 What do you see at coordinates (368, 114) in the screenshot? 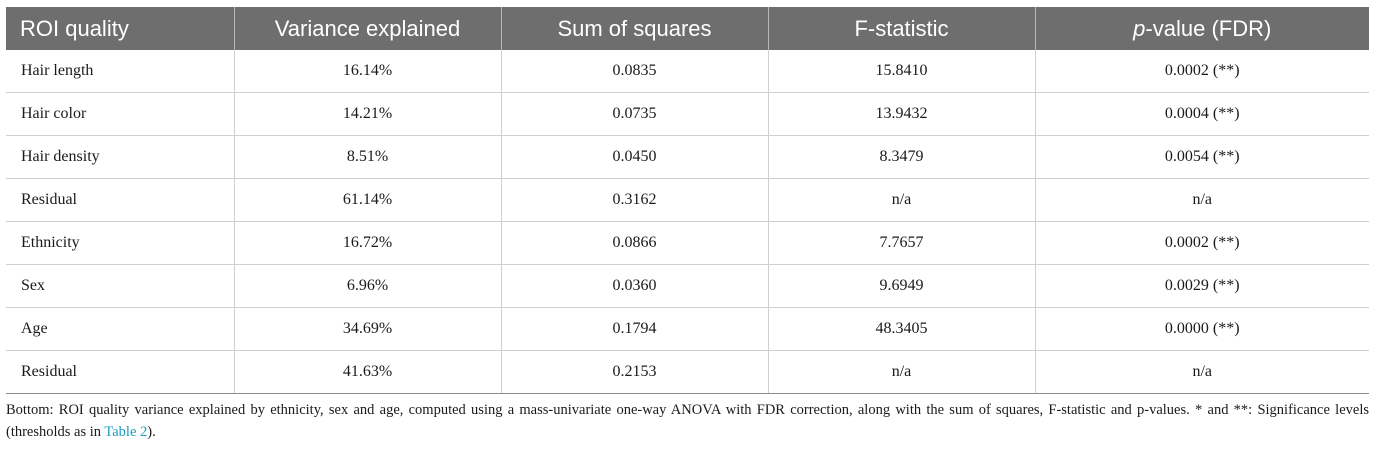
I see `table-cell: 14.21%` at bounding box center [368, 114].